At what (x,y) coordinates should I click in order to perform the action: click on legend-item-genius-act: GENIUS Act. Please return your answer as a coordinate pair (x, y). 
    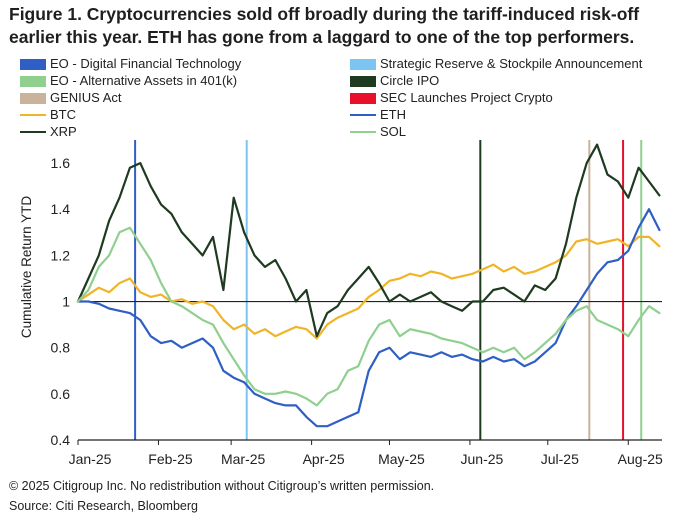
    Looking at the image, I should click on (71, 98).